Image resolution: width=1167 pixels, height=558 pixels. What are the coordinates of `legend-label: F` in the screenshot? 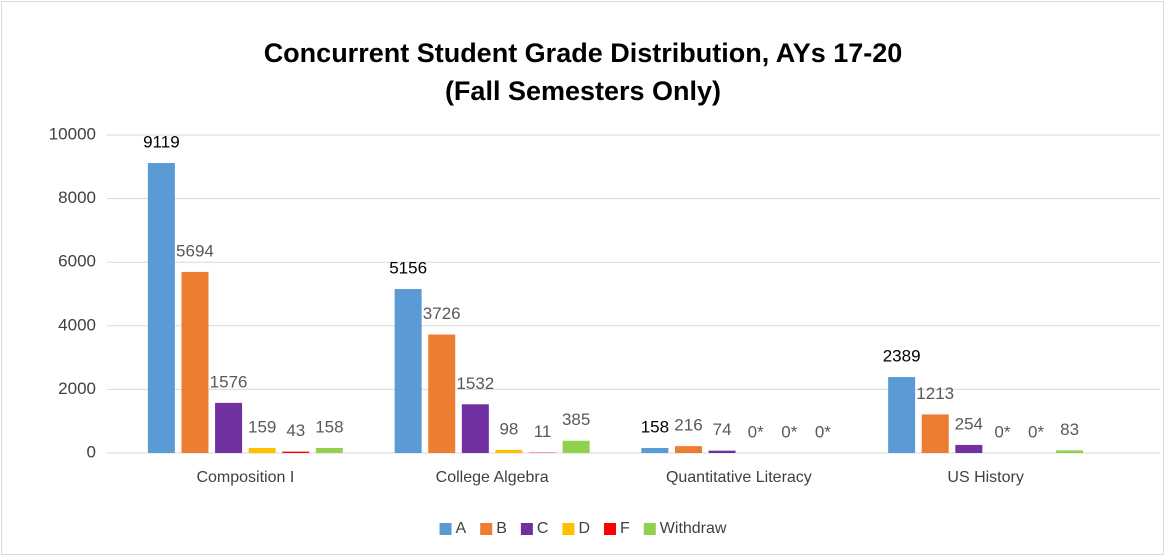 It's located at (625, 528).